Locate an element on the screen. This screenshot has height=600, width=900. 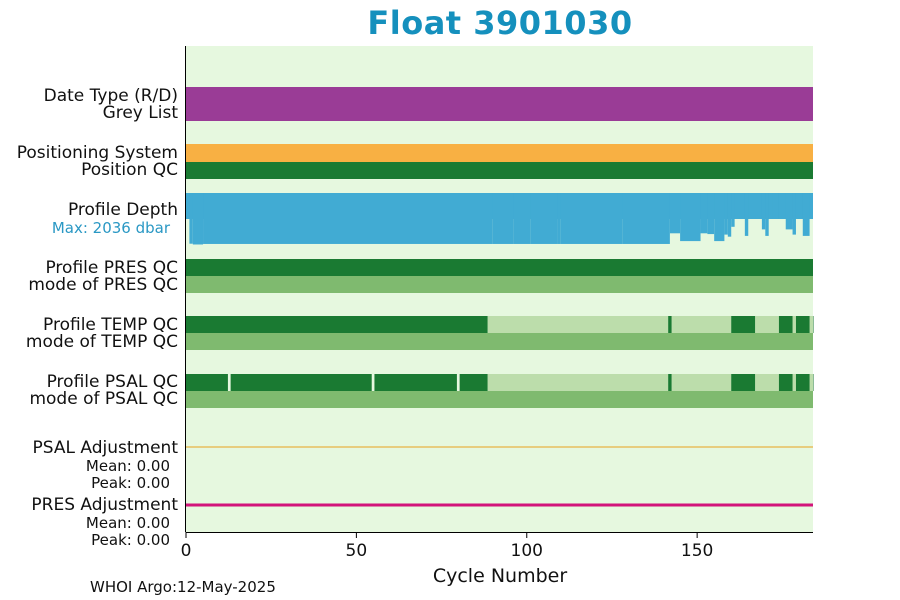
row-label: Profile Depth is located at coordinates (122, 210).